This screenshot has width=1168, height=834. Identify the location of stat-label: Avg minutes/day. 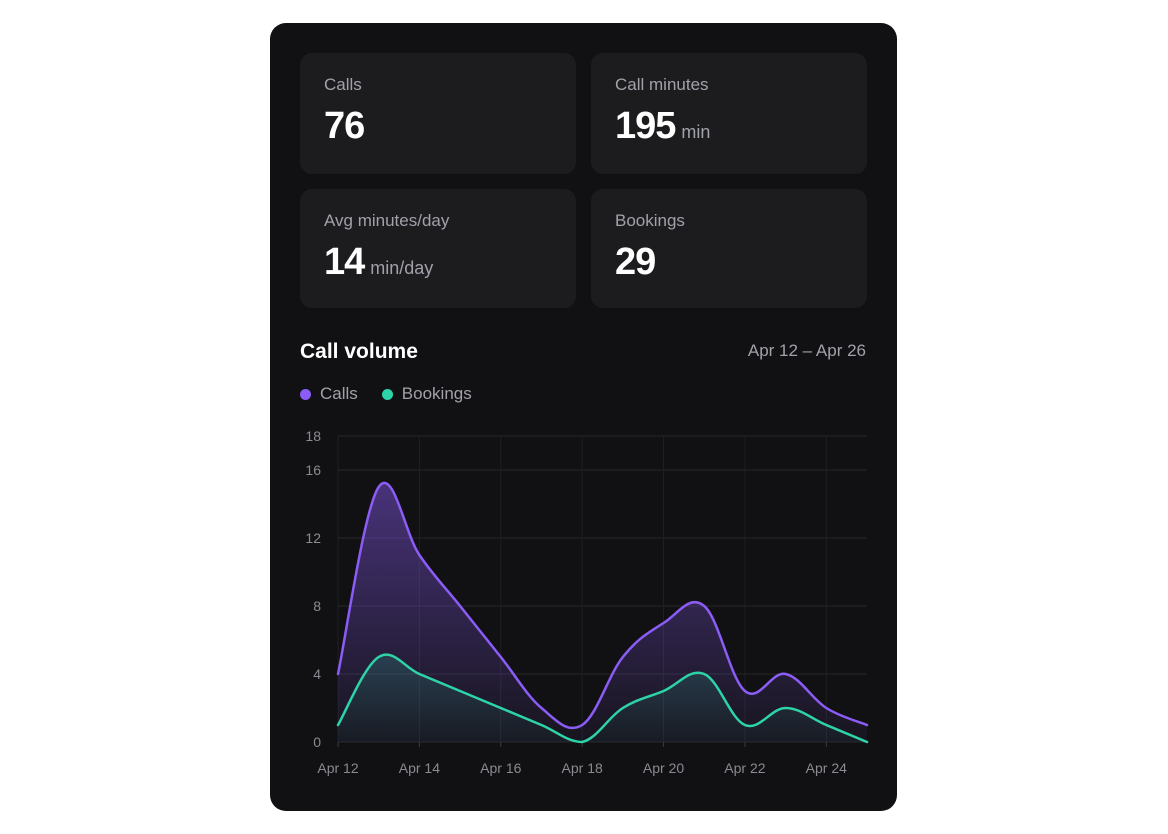
(387, 220).